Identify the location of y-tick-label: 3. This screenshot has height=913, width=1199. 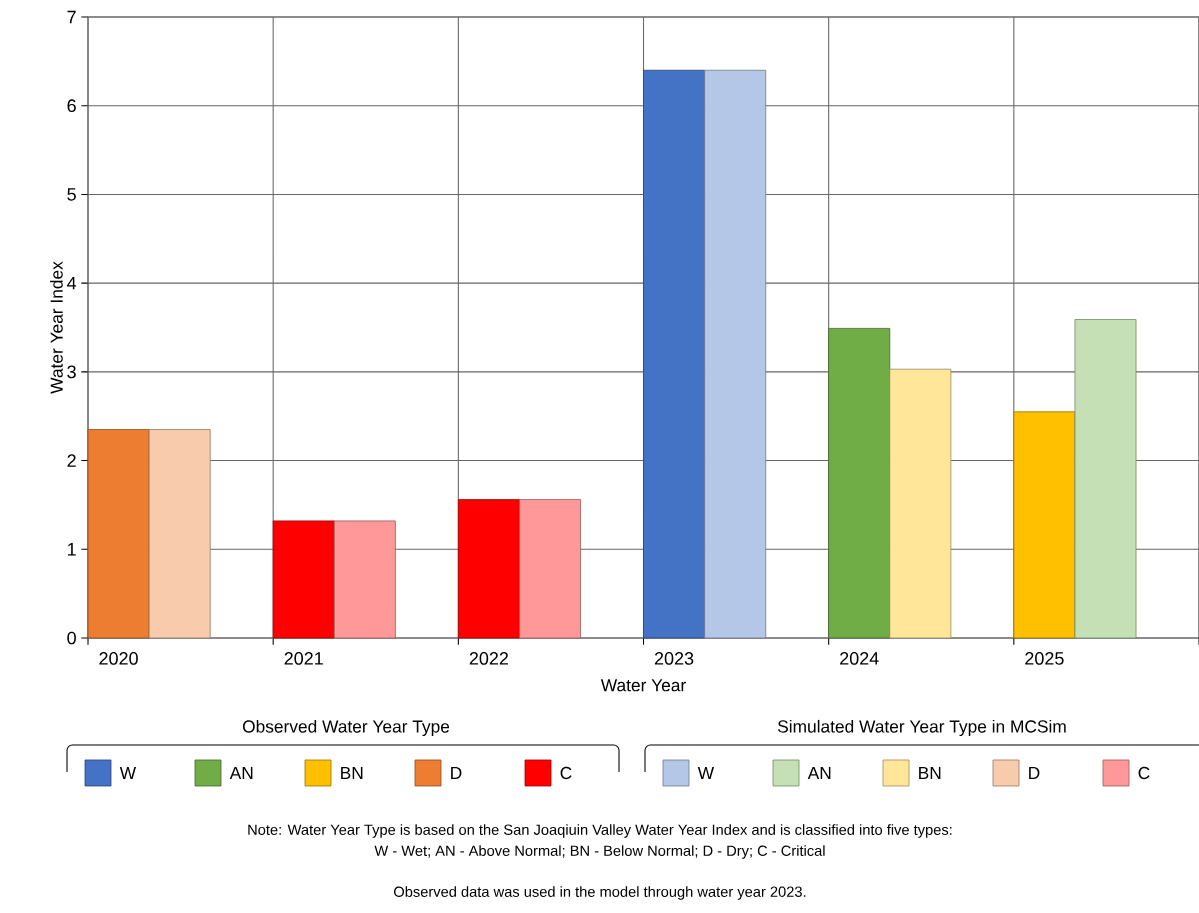
(71, 372).